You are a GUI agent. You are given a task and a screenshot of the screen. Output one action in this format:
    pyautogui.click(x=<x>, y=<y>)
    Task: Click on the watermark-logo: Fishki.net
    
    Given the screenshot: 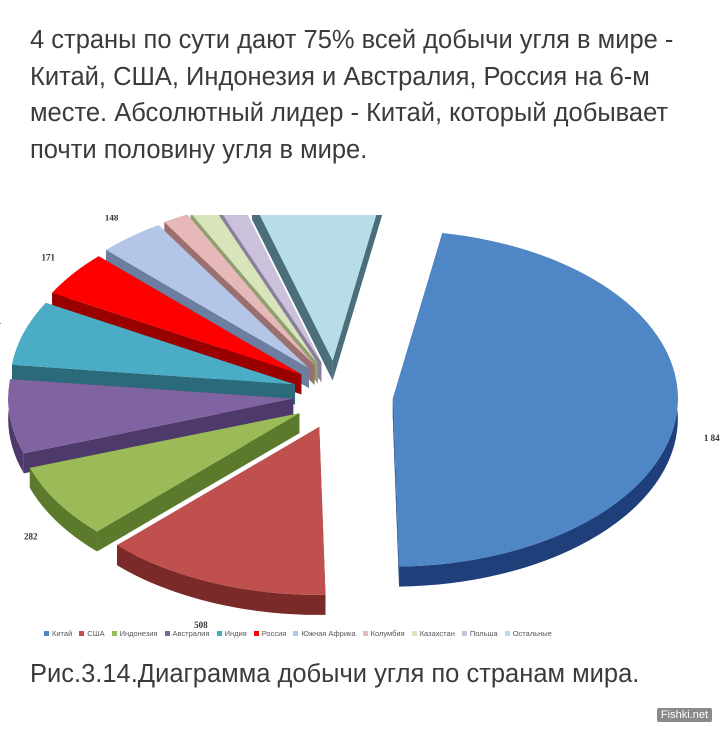 What is the action you would take?
    pyautogui.click(x=684, y=715)
    